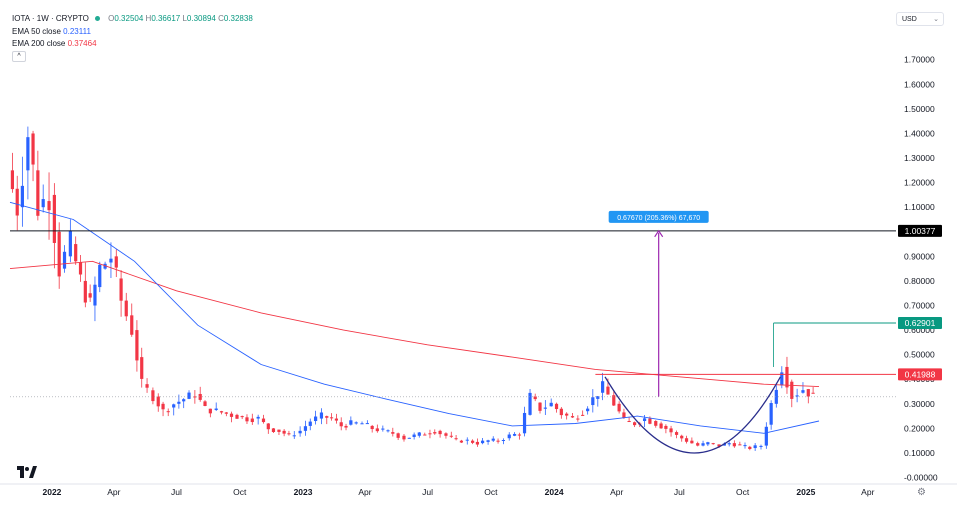  Describe the element at coordinates (919, 281) in the screenshot. I see `y-tick-label: 0.80000` at that location.